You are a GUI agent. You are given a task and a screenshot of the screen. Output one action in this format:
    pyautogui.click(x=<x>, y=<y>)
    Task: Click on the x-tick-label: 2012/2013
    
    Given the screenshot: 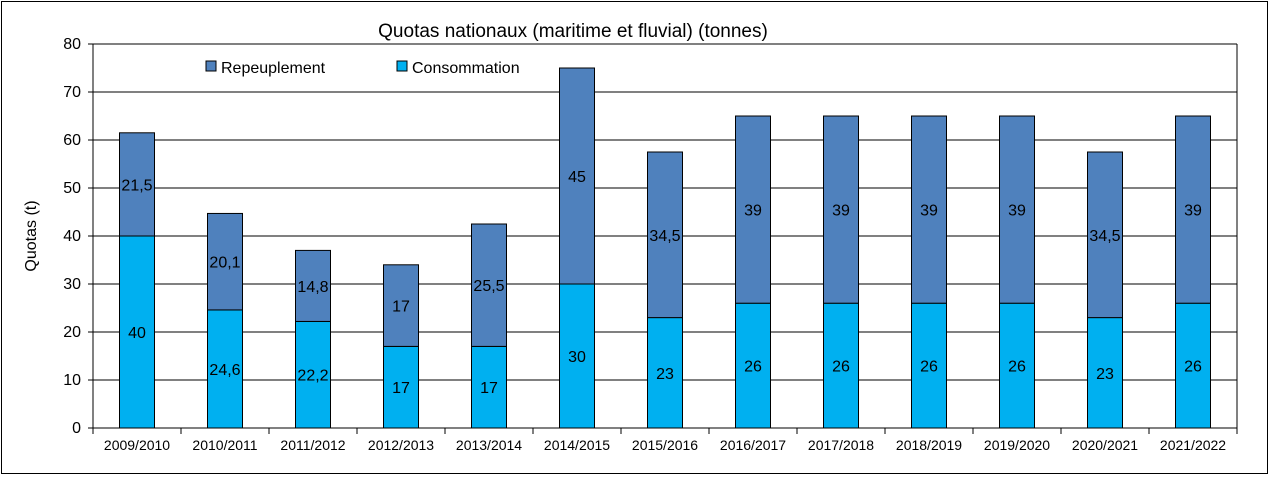 What is the action you would take?
    pyautogui.click(x=401, y=445)
    